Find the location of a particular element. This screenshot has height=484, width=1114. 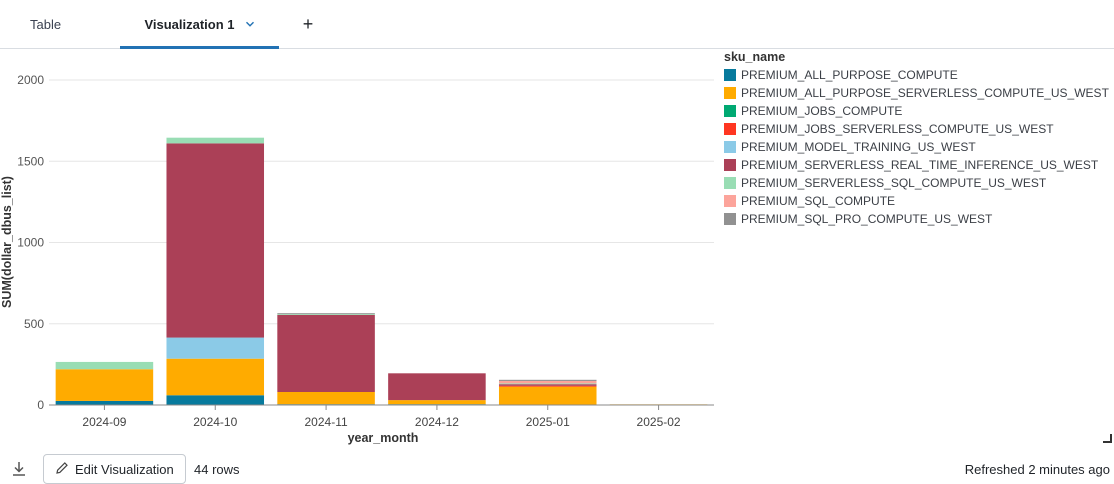

y-tick-label: 1000 is located at coordinates (30, 243).